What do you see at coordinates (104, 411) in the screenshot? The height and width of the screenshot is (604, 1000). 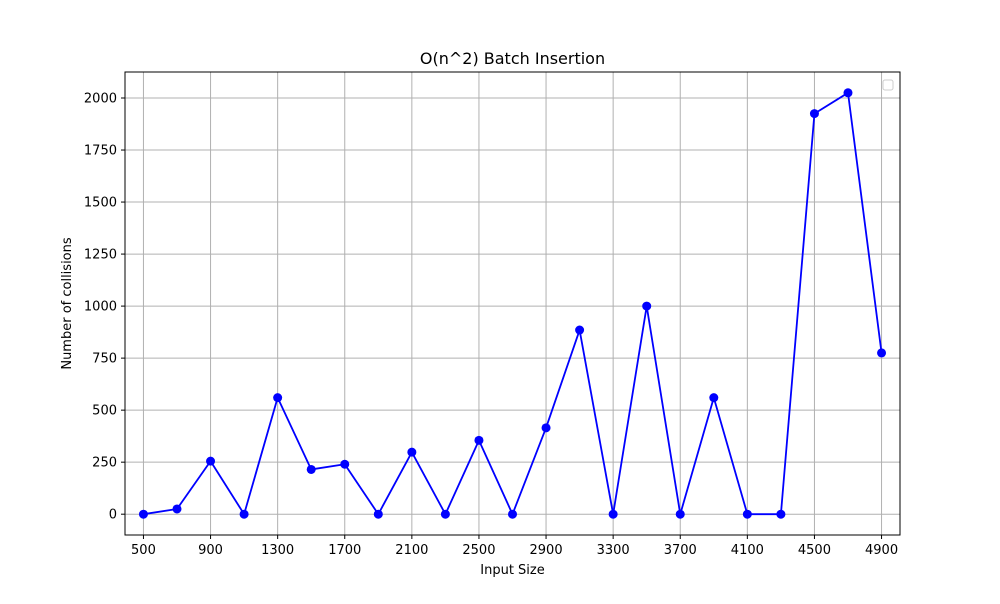 I see `y-tick-label: 500` at bounding box center [104, 411].